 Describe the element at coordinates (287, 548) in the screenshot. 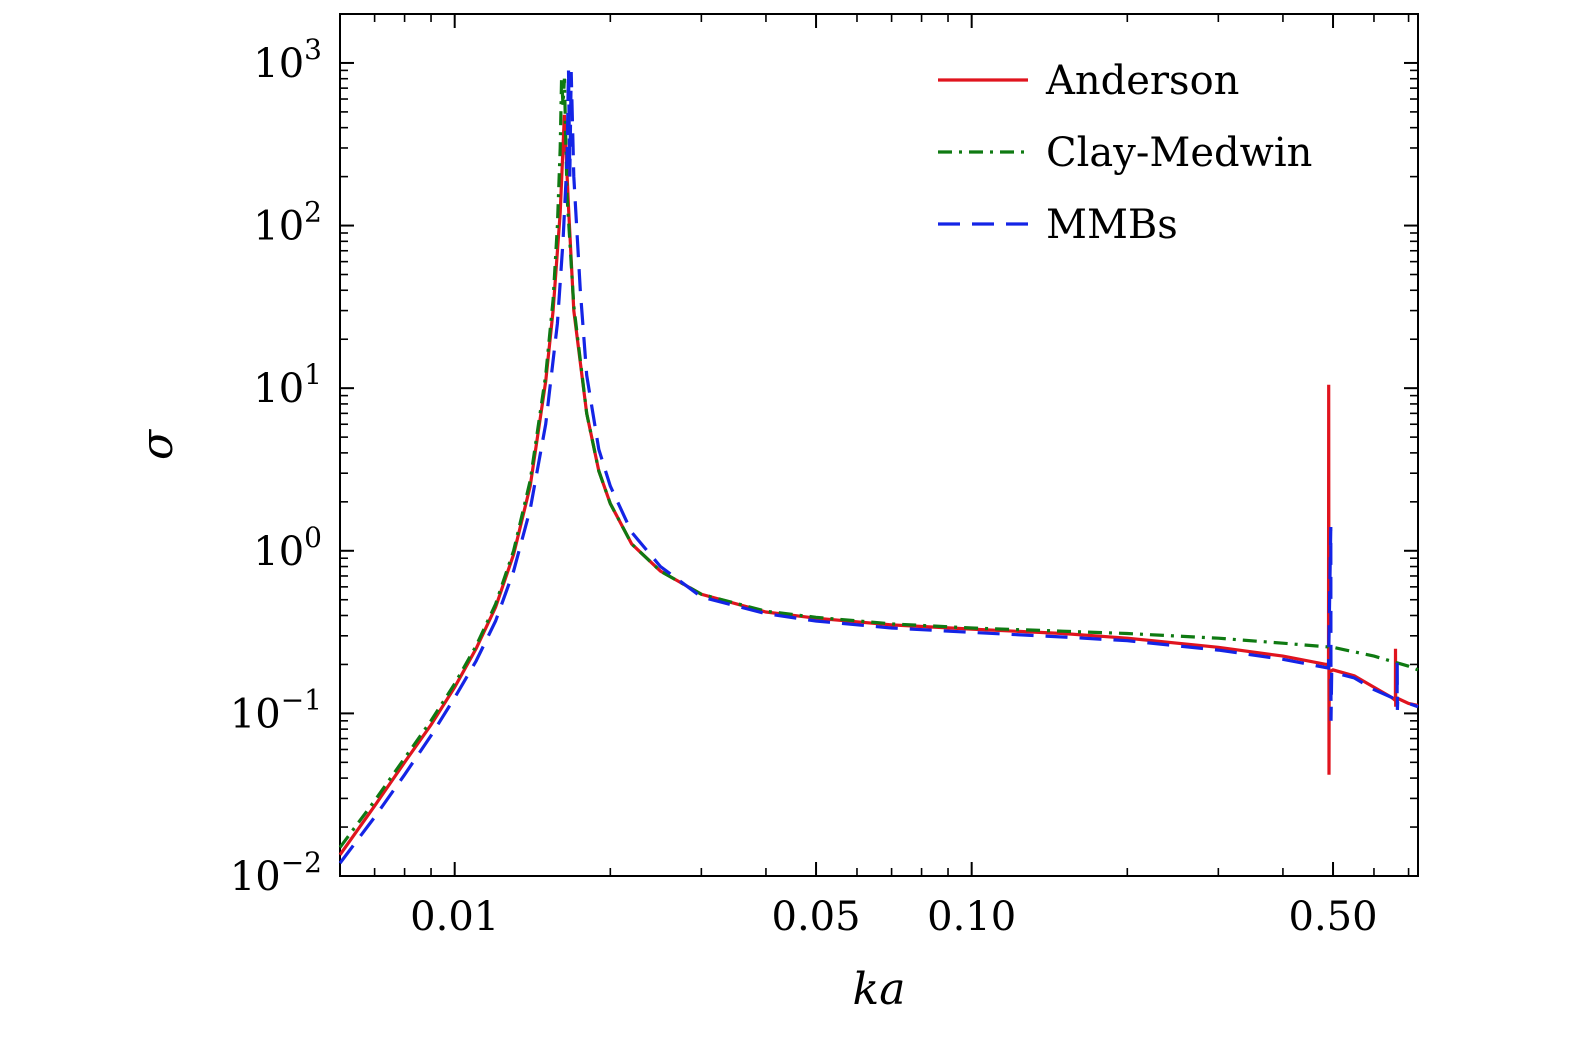

I see `y-tick-label: 10⁰` at that location.